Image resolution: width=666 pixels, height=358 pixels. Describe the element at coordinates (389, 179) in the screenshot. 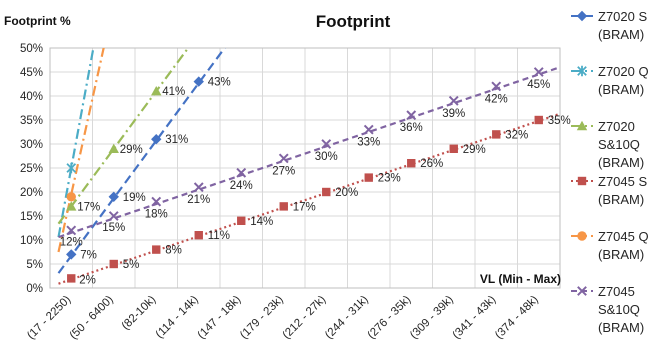

I see `data-label: 23%` at that location.